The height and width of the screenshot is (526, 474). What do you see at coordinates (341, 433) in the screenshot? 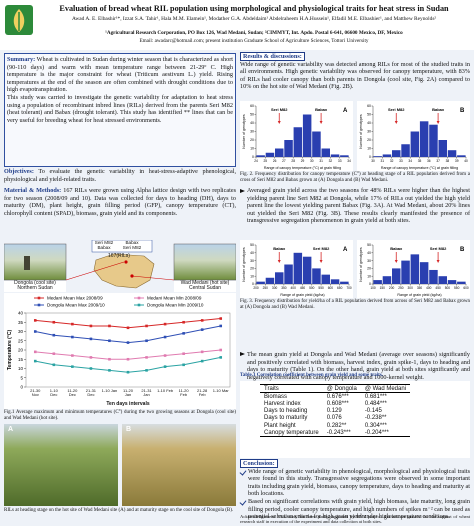
I see `table-cell: -0.243***` at bounding box center [341, 433].